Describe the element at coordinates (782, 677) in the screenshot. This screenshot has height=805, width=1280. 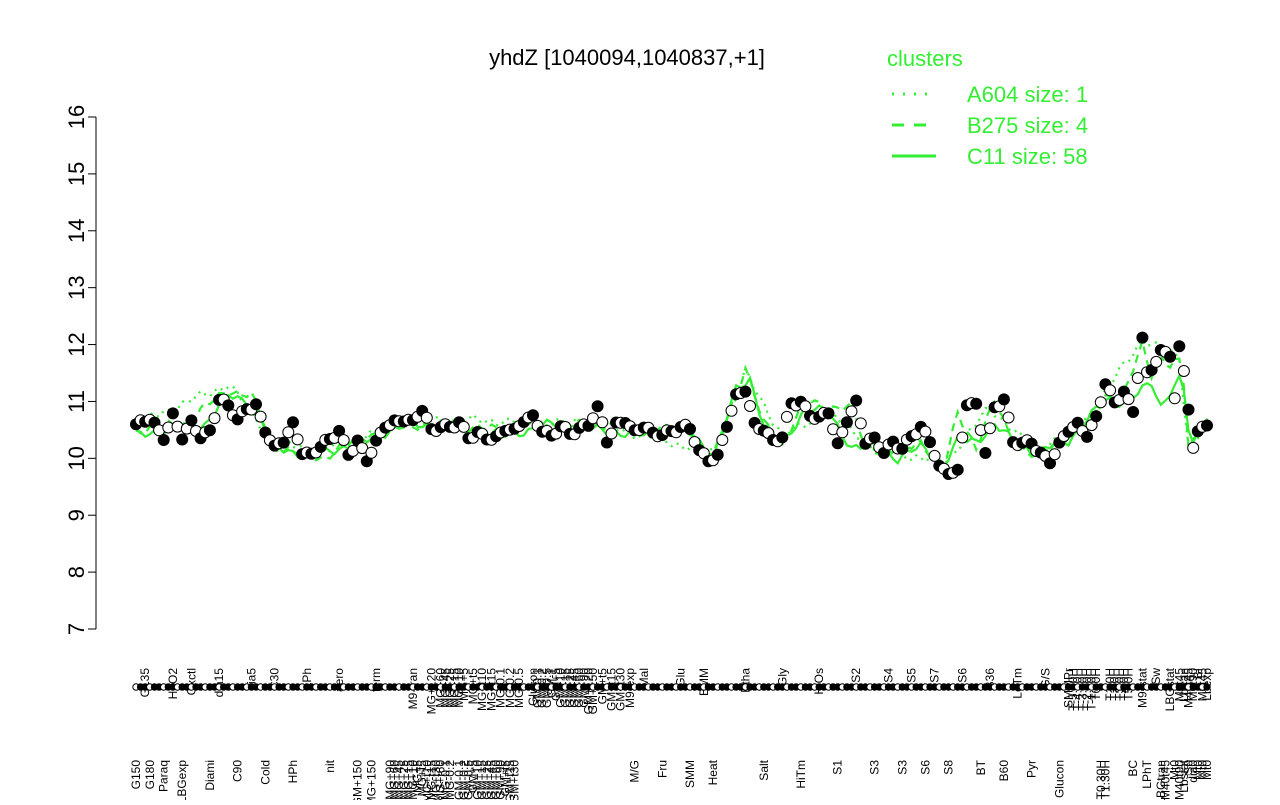
I see `x-tick-label: Gly` at that location.